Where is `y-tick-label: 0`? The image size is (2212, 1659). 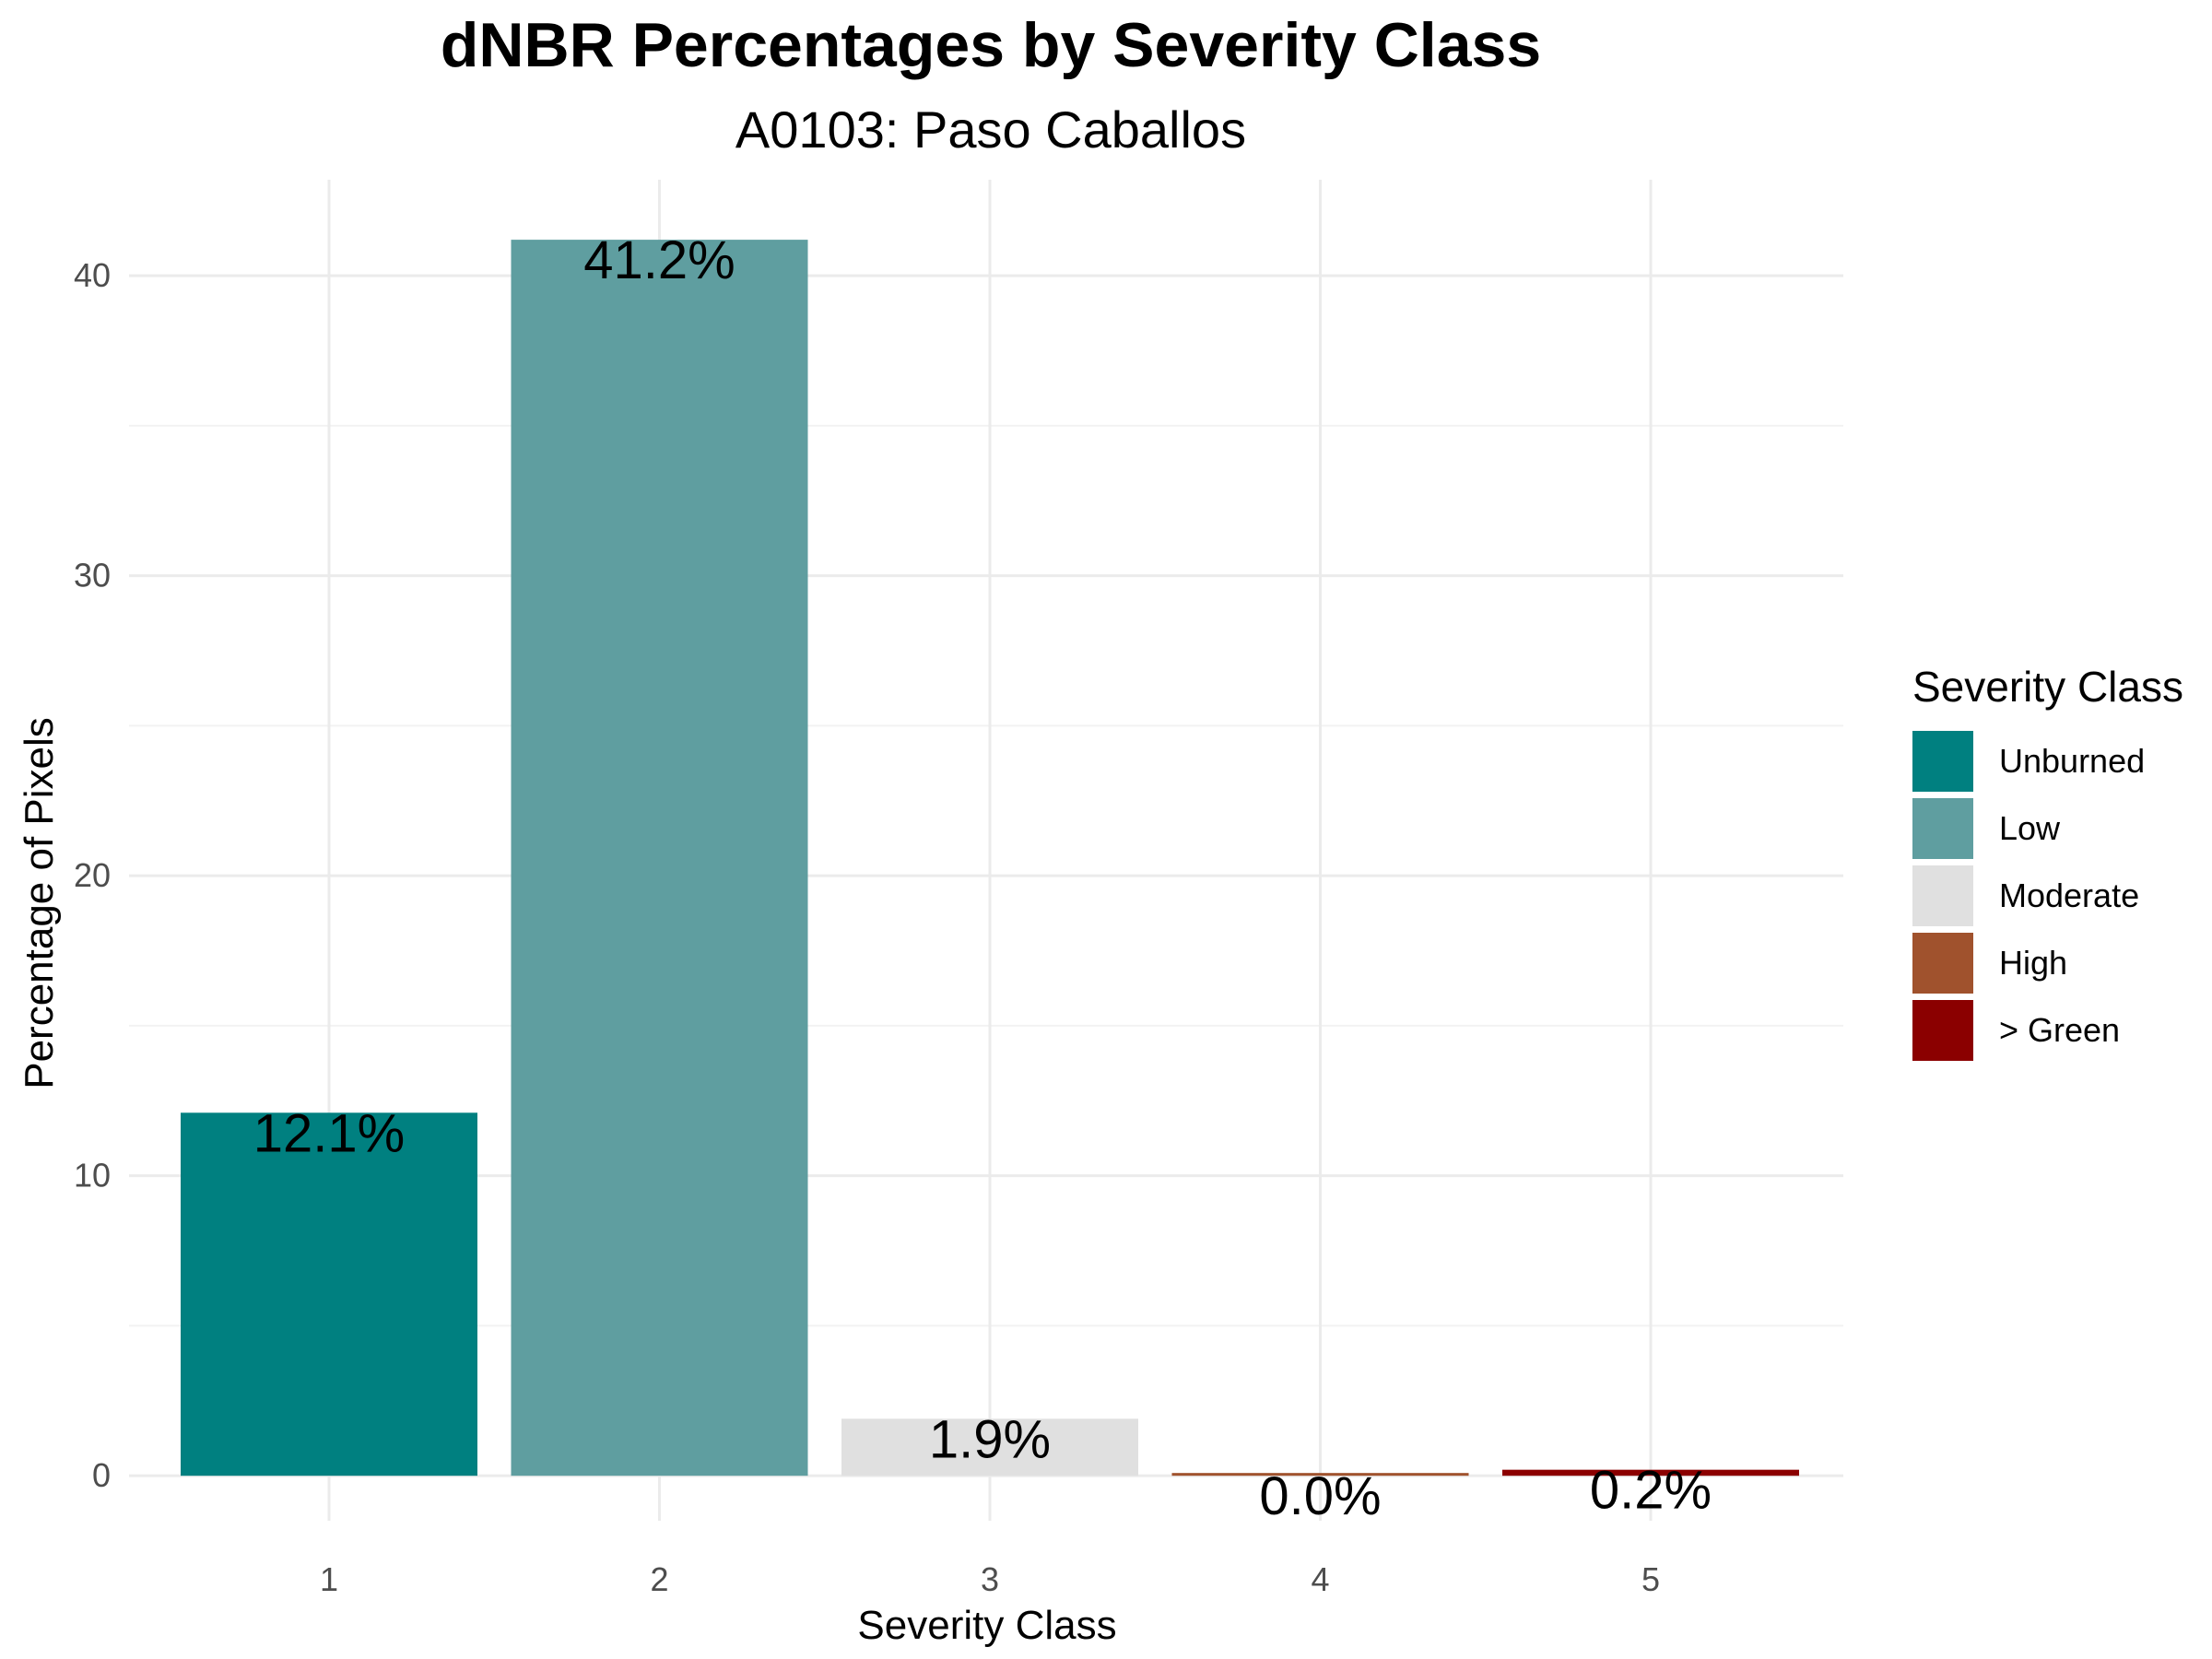
y-tick-label: 0 is located at coordinates (101, 1475).